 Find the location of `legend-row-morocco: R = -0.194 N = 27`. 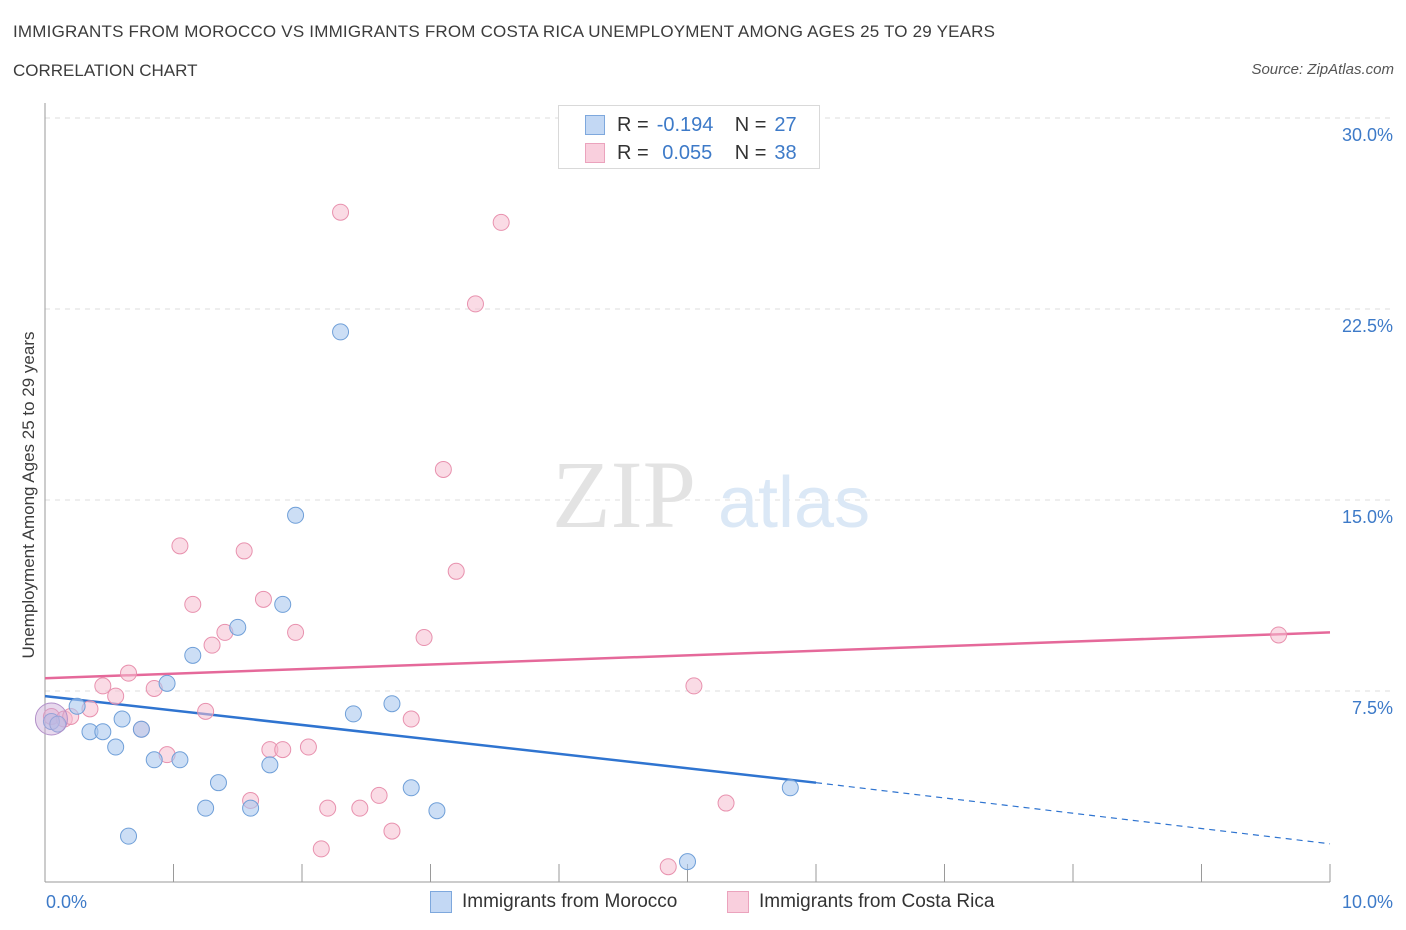

legend-row-morocco: R = -0.194 N = 27 is located at coordinates (691, 125).